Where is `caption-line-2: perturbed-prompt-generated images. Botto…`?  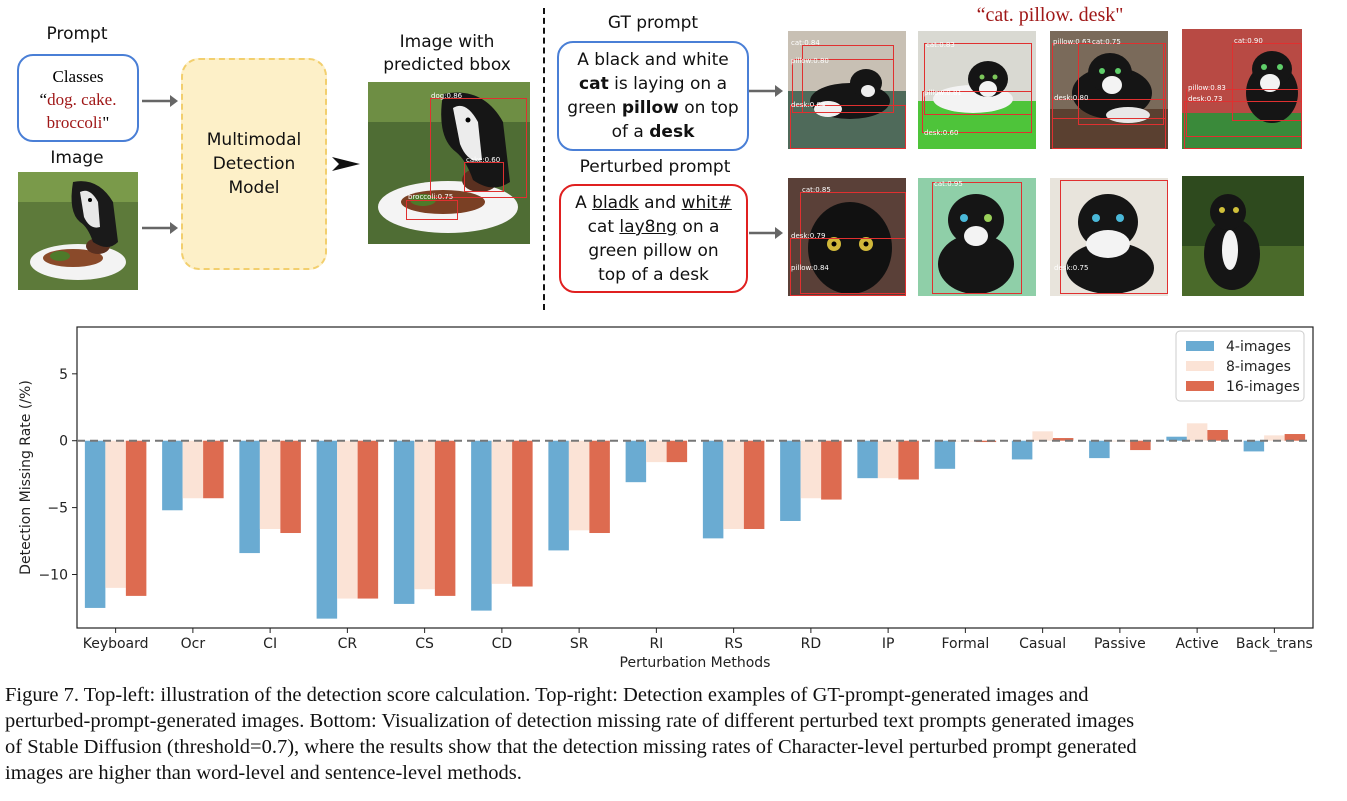
caption-line-2: perturbed-prompt-generated images. Botto… is located at coordinates (570, 721).